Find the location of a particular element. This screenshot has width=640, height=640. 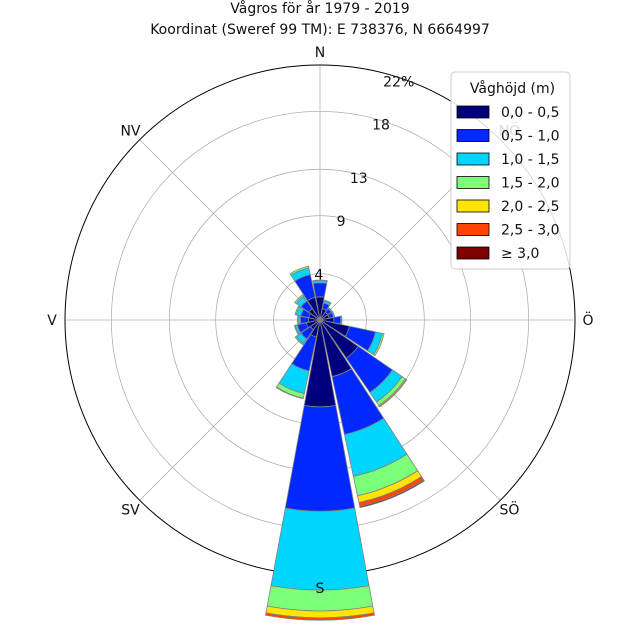

legend-title: Våghöjd (m) is located at coordinates (512, 88).